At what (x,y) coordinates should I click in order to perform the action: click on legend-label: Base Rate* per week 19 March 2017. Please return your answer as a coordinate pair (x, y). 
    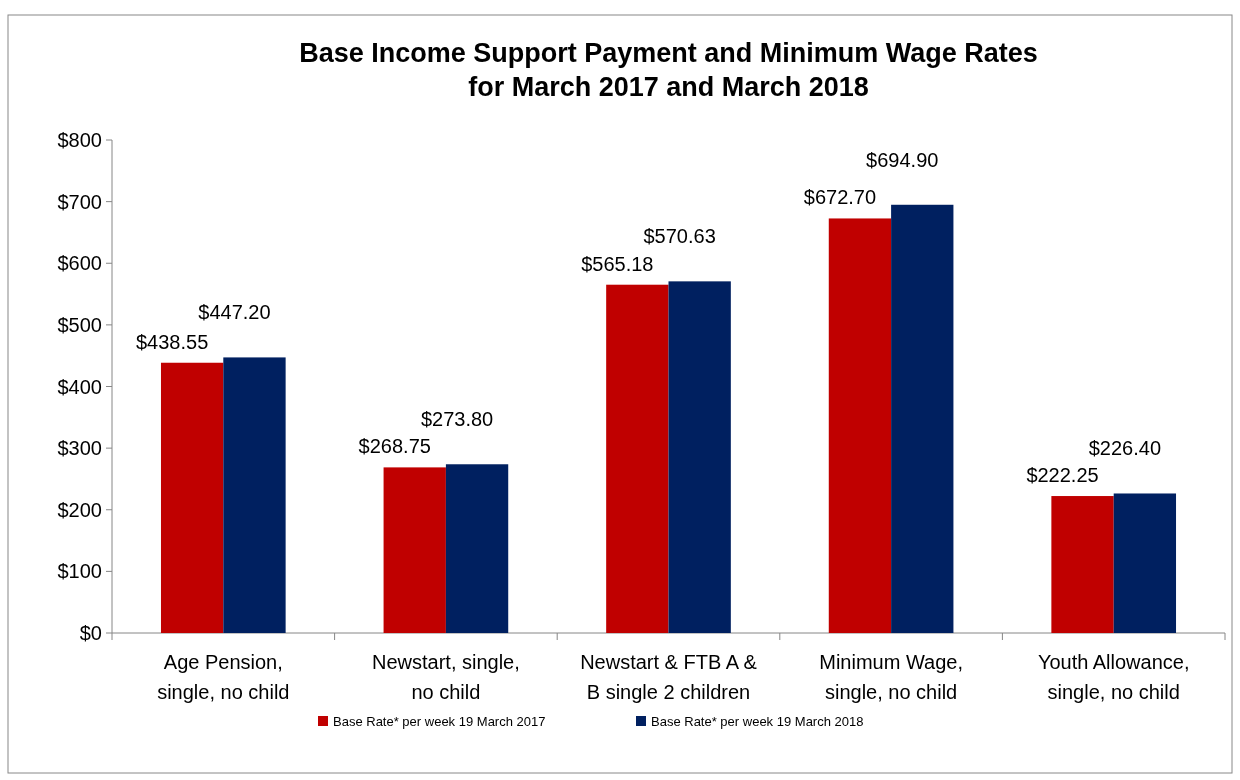
    Looking at the image, I should click on (439, 721).